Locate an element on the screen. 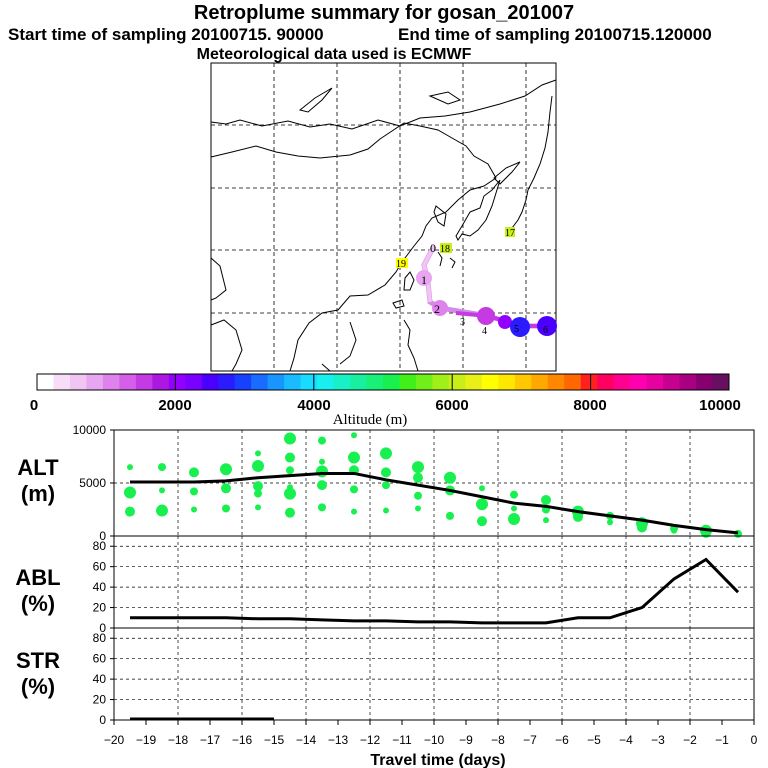 The width and height of the screenshot is (768, 768). day-label-5: 5 is located at coordinates (516, 329).